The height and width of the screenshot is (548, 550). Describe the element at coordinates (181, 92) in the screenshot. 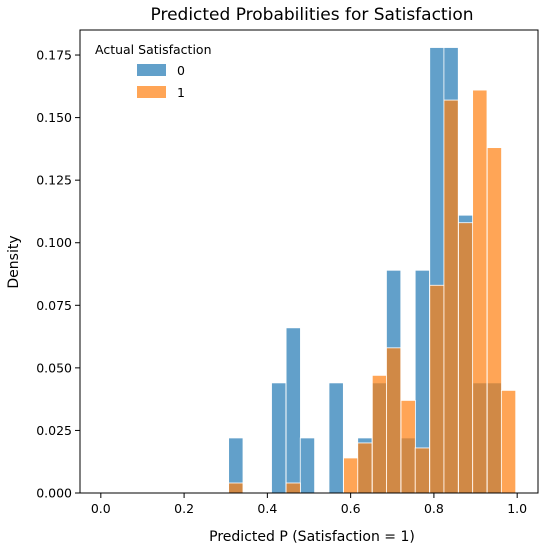

I see `legend-label-1: 1` at that location.